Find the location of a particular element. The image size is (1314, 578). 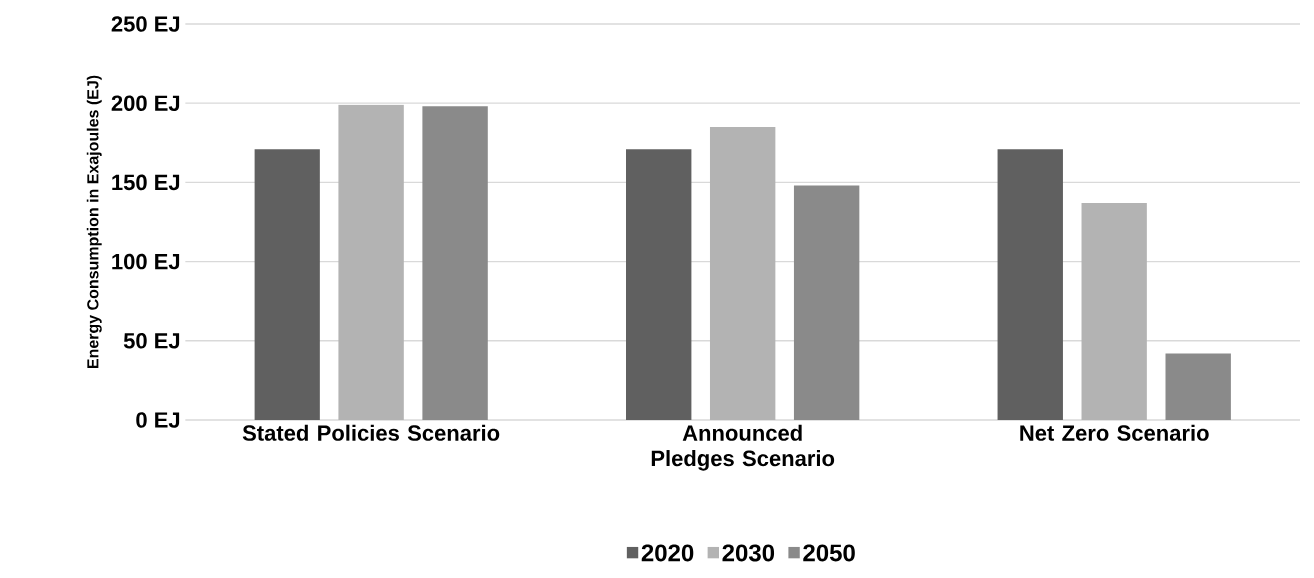

x-tick-label: Net Zero Scenario is located at coordinates (1114, 432).